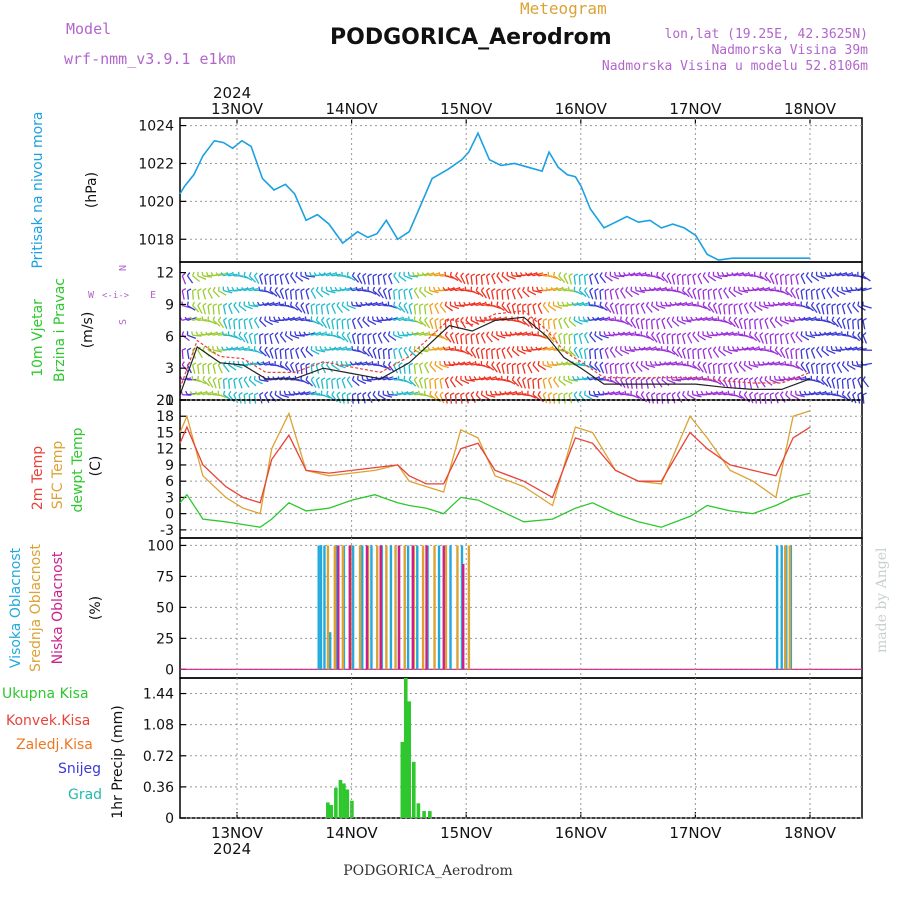 Image resolution: width=900 pixels, height=905 pixels. Describe the element at coordinates (78, 469) in the screenshot. I see `temp-ylabel-3: dewpt Temp` at that location.